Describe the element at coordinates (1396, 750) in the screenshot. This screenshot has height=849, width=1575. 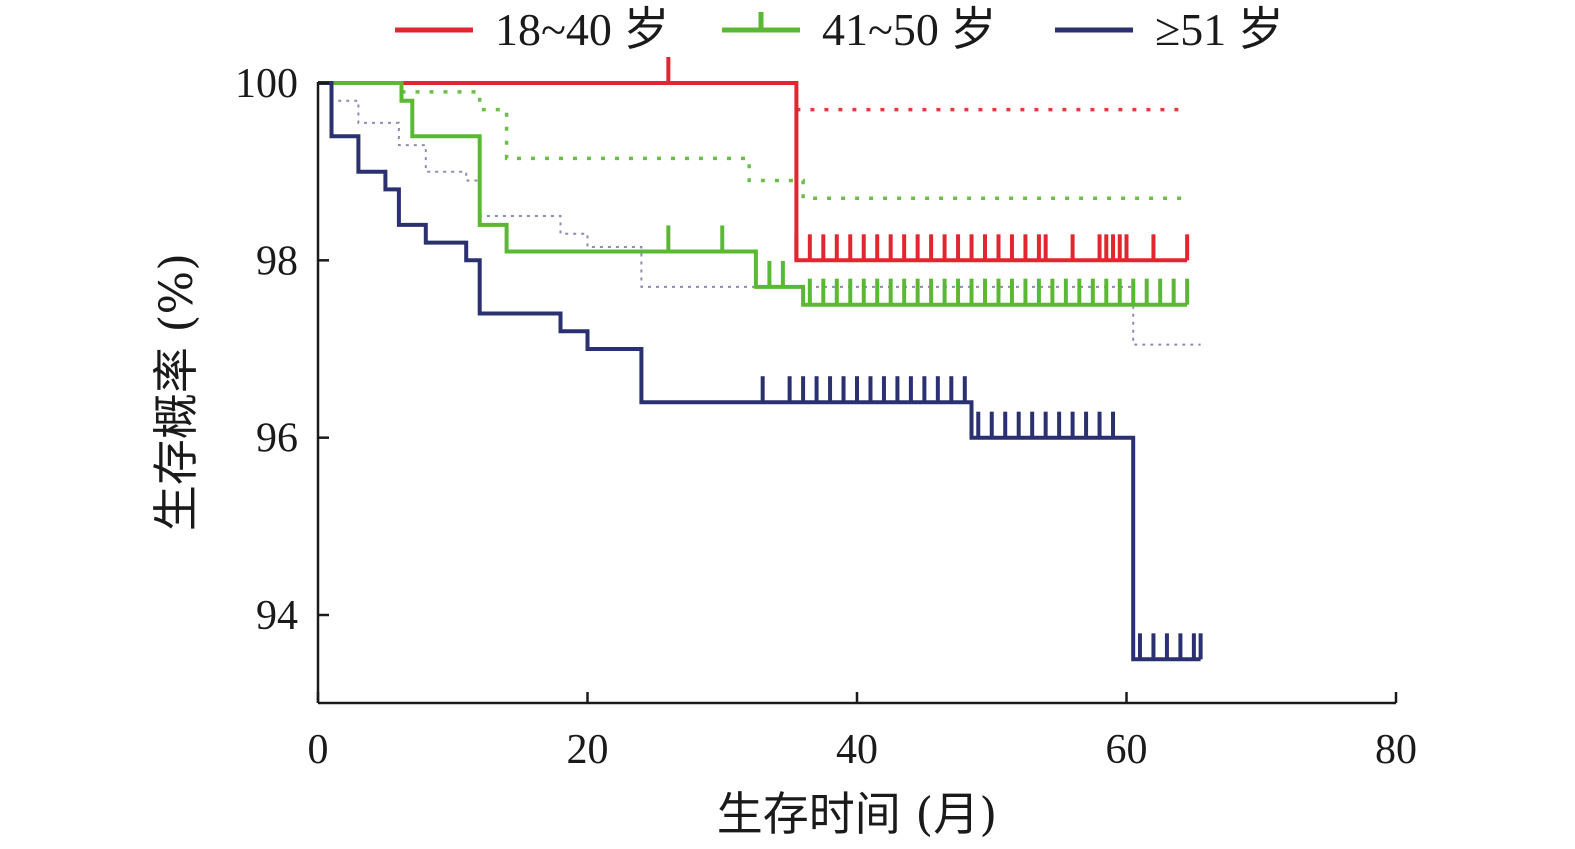
I see `x-tick-label: 80` at that location.